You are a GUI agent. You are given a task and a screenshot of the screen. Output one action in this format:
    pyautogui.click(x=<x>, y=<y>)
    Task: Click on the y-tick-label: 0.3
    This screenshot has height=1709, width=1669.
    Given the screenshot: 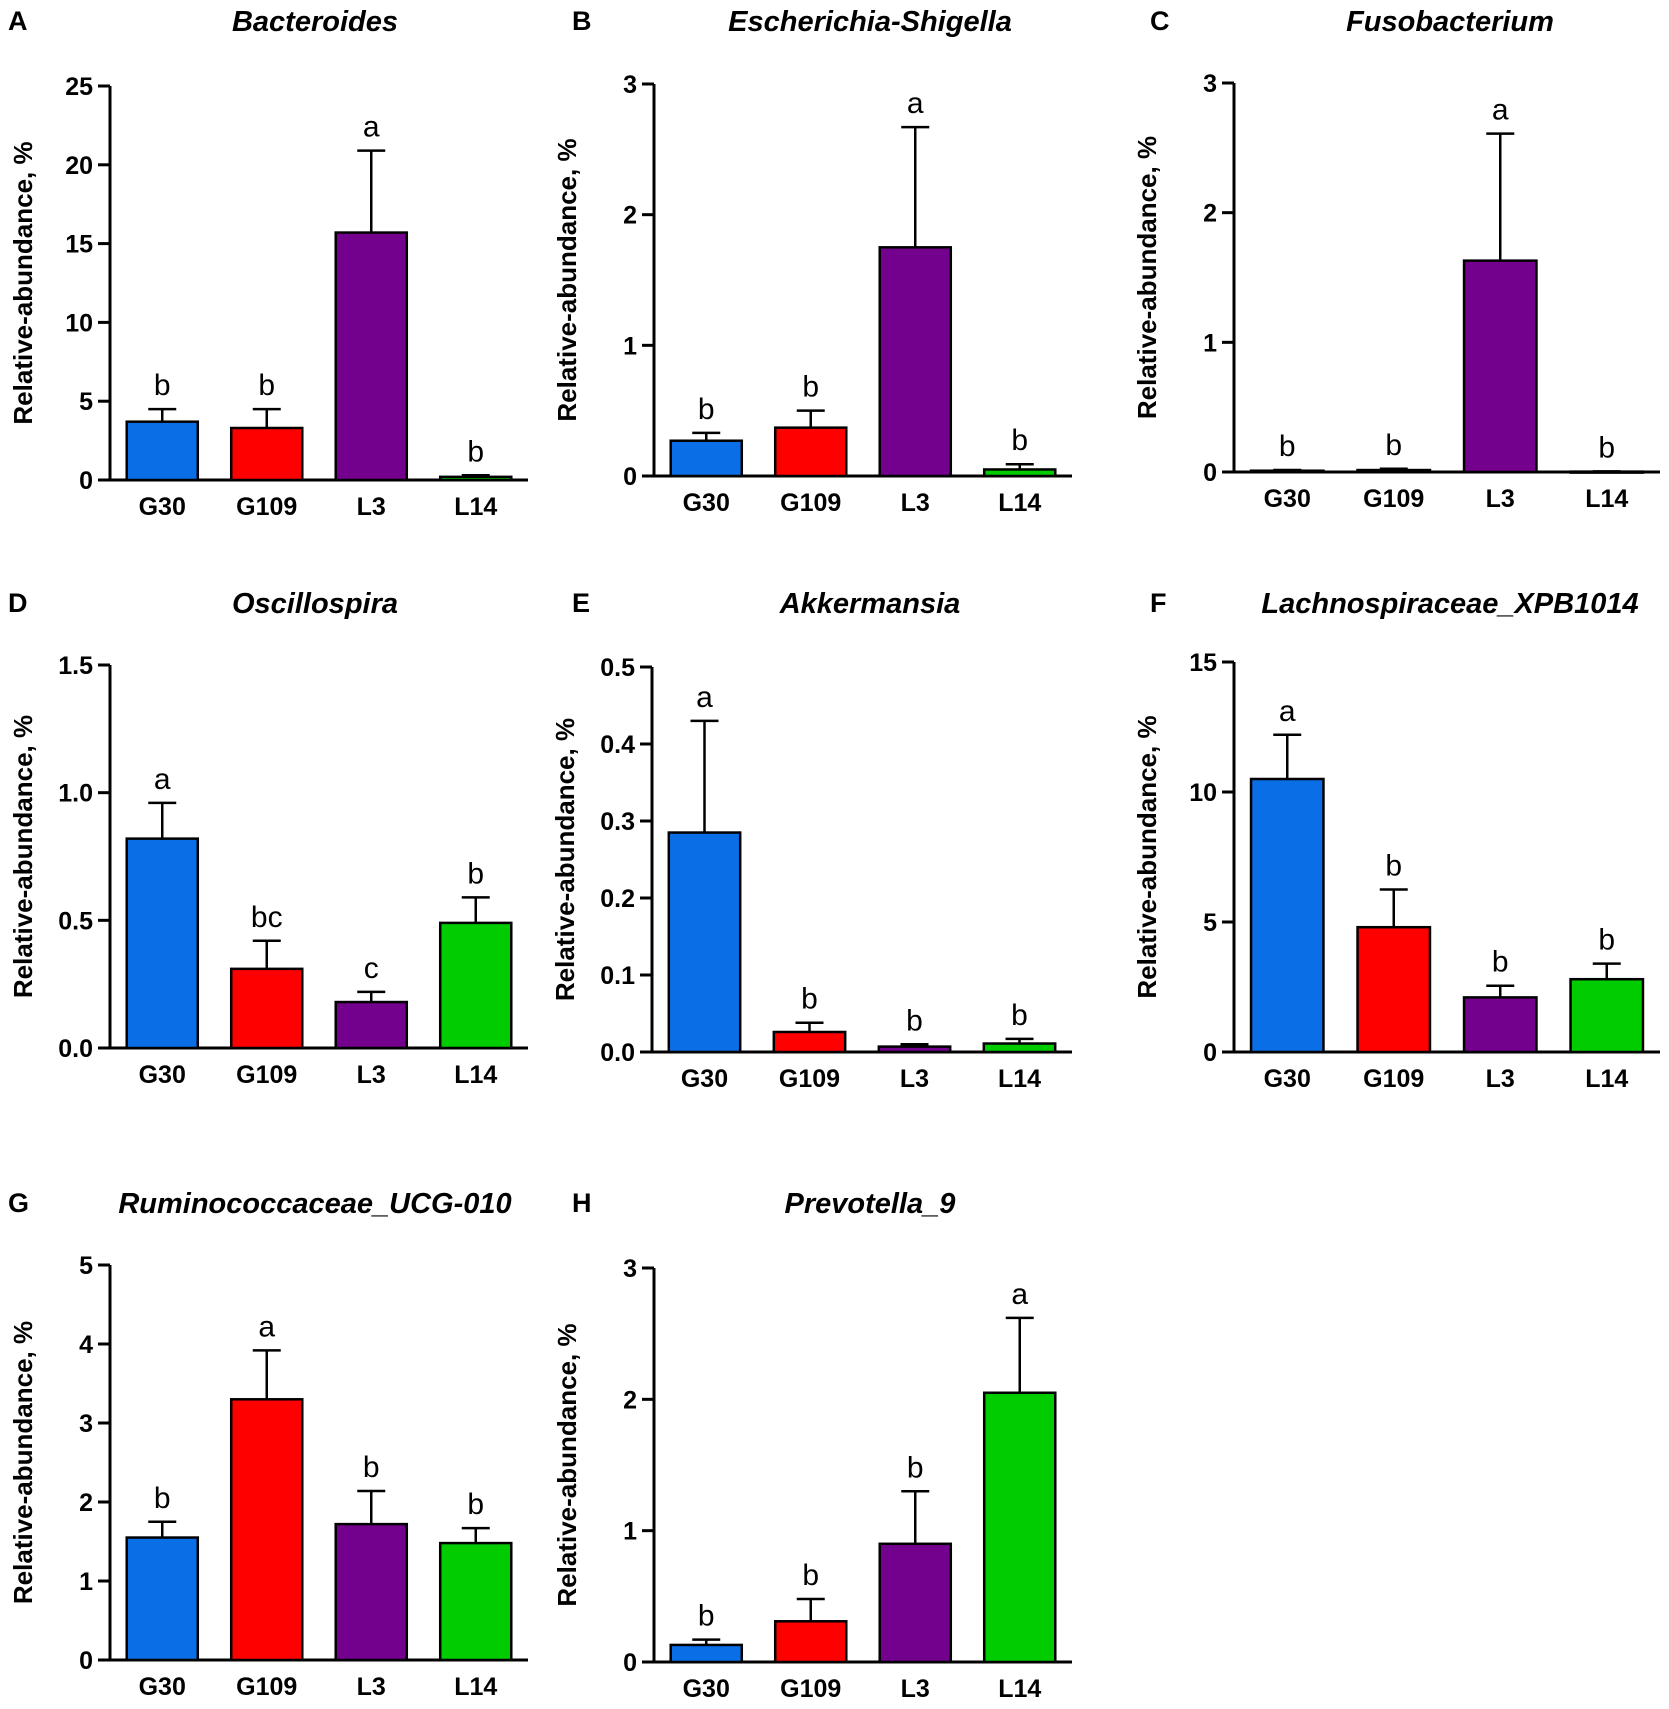 What is the action you would take?
    pyautogui.click(x=617, y=822)
    